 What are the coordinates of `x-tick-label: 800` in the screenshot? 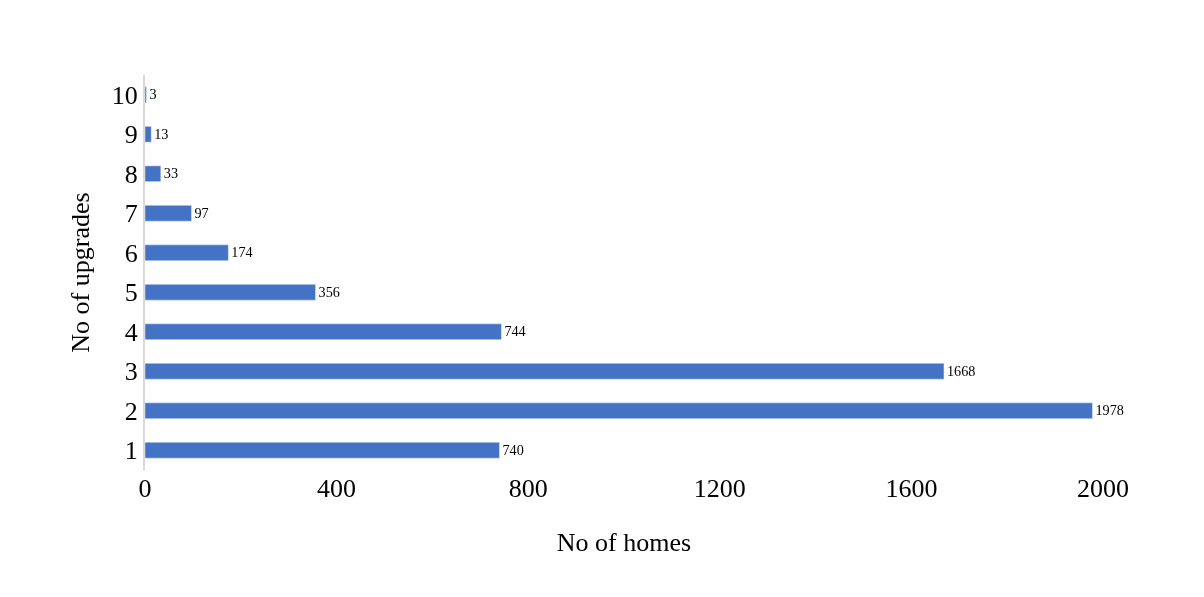 It's located at (528, 488).